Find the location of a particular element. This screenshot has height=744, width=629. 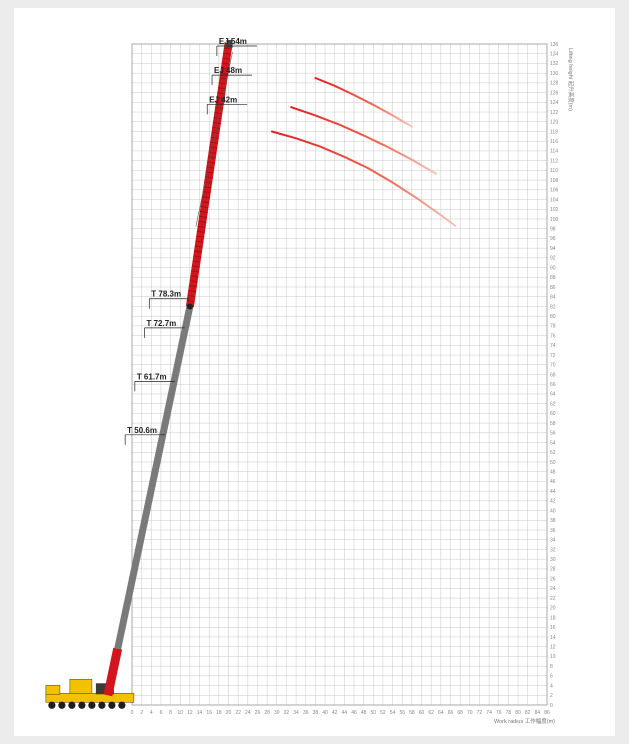

x-tick-label: 80 is located at coordinates (518, 713).